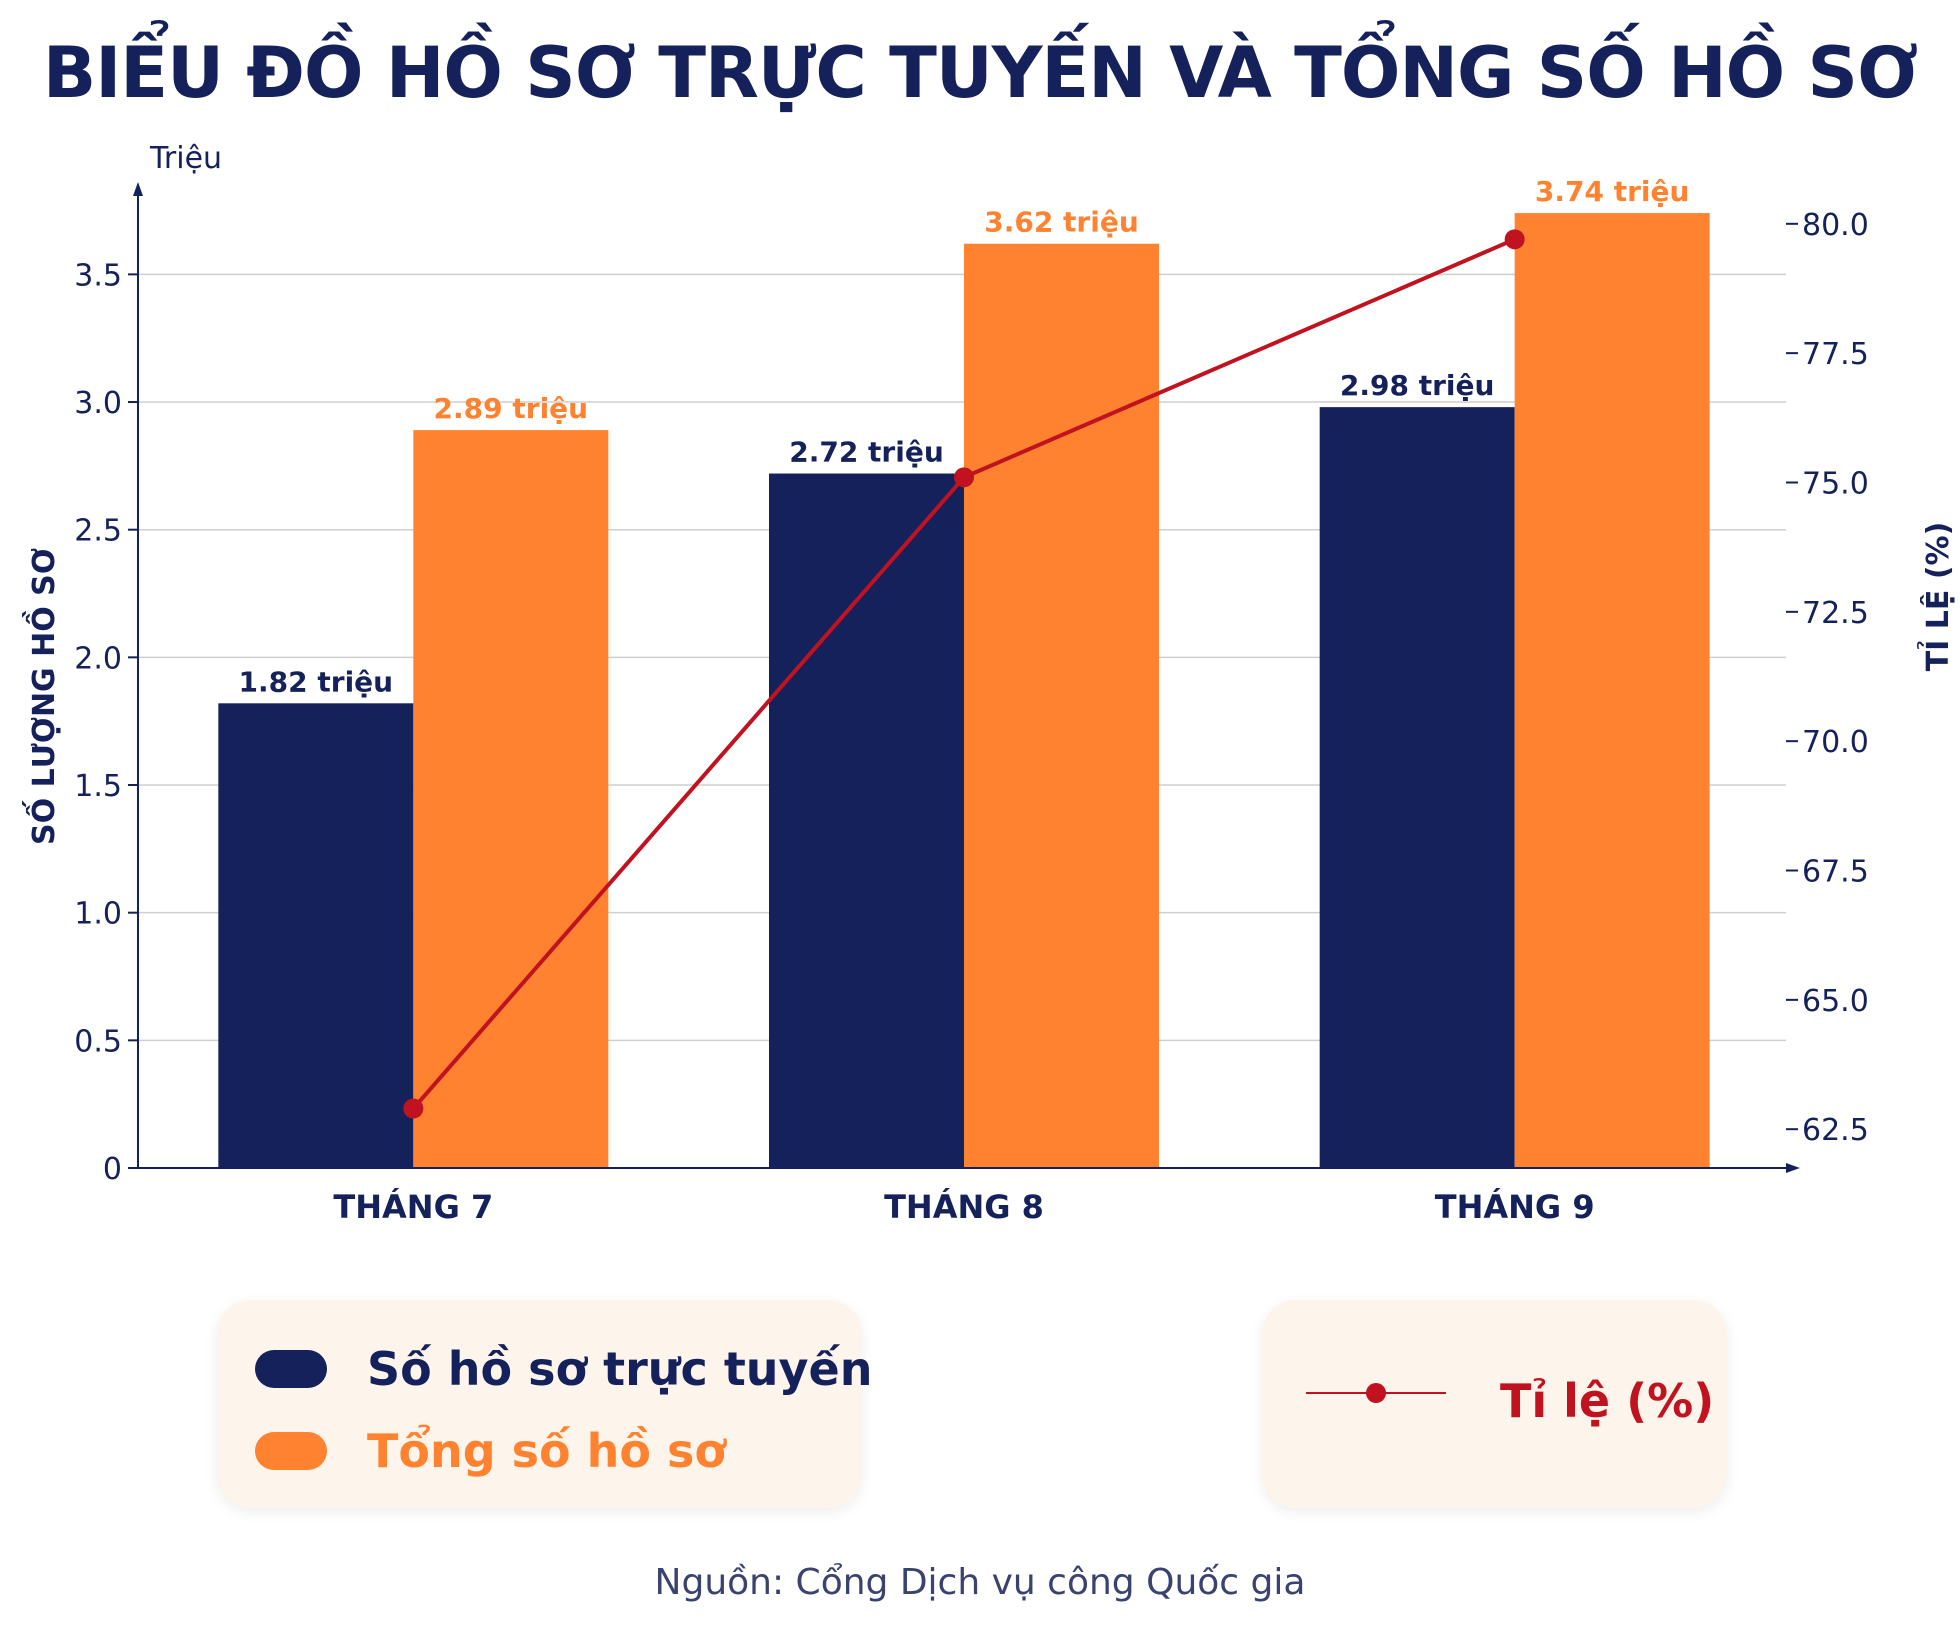  Describe the element at coordinates (1835, 742) in the screenshot. I see `y2-tick-label: 70.0` at that location.